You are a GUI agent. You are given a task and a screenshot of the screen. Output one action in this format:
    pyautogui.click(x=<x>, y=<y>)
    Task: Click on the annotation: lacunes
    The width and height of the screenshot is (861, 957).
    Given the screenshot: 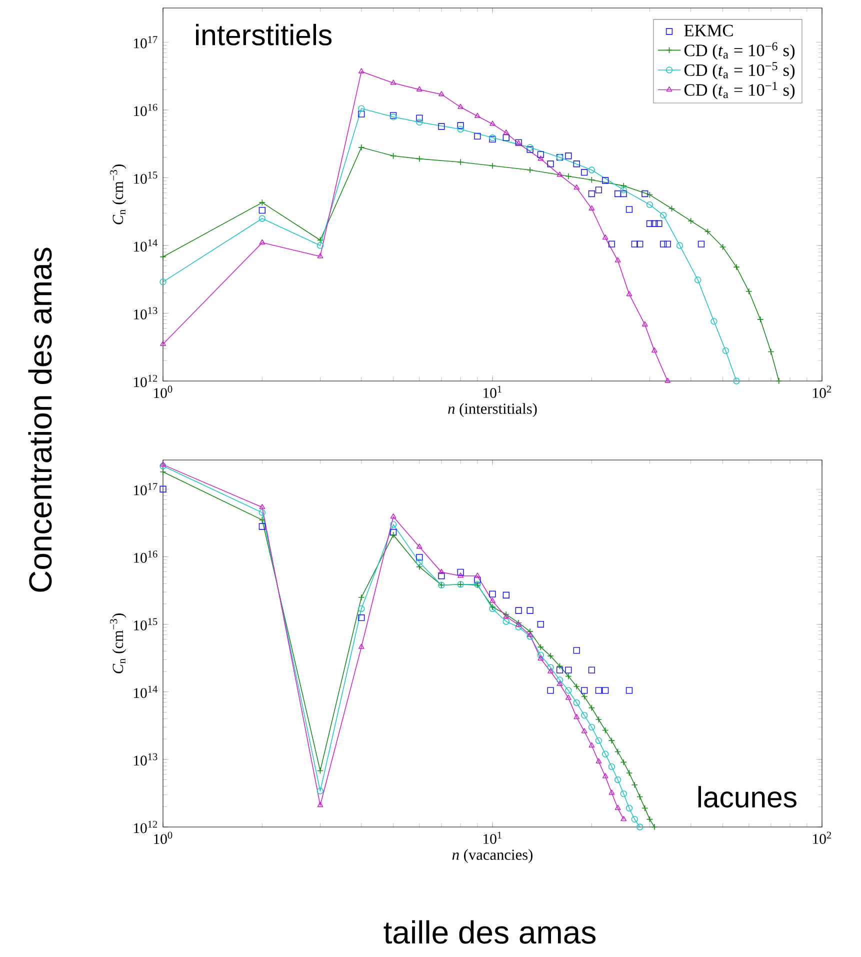 What is the action you would take?
    pyautogui.click(x=747, y=797)
    